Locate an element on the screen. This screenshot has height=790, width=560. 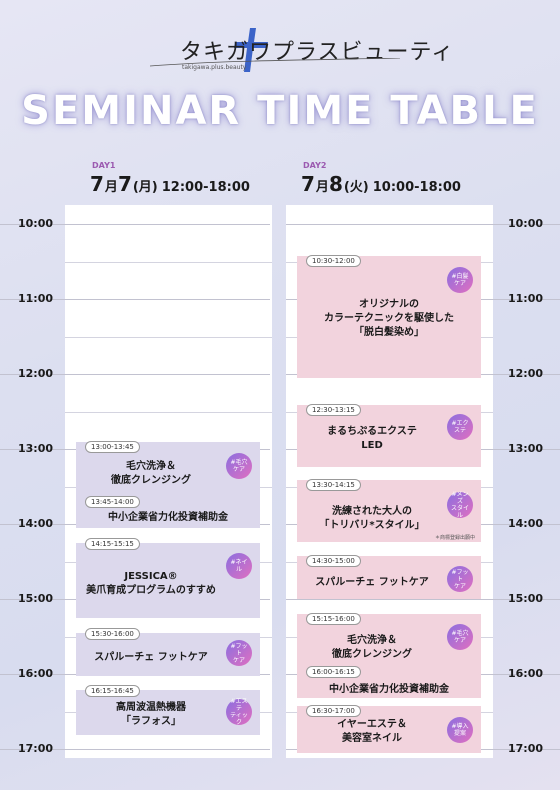
session-time: 15:30-16:00 is located at coordinates (112, 634).